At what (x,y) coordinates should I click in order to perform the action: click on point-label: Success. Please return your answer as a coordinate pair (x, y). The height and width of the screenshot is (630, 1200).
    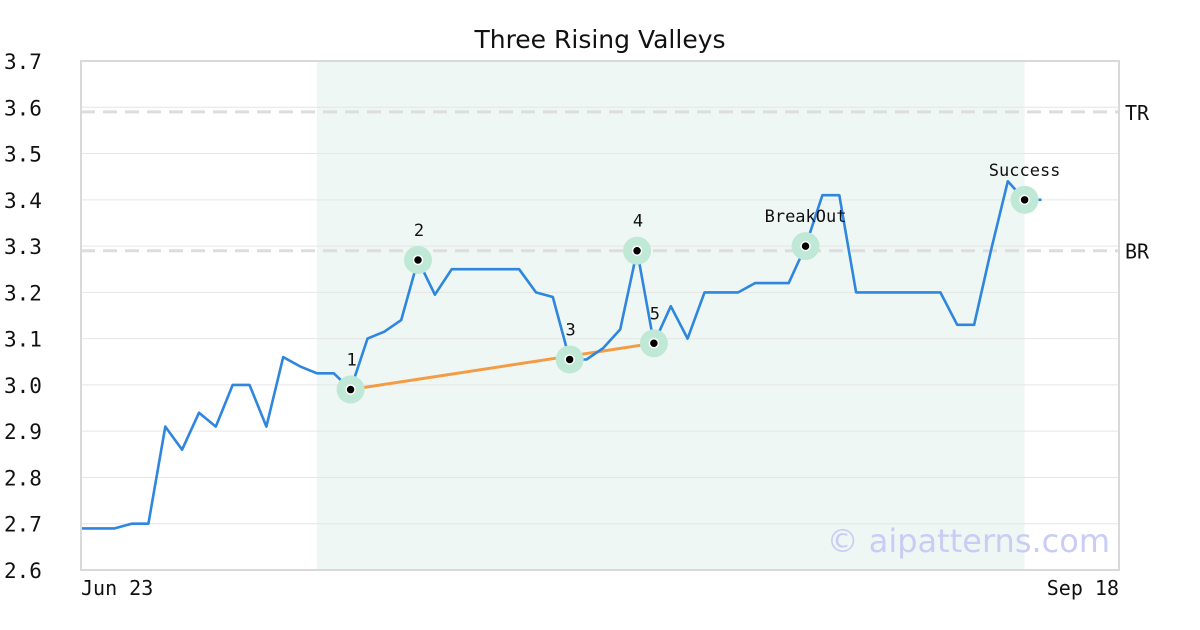
    Looking at the image, I should click on (1025, 171).